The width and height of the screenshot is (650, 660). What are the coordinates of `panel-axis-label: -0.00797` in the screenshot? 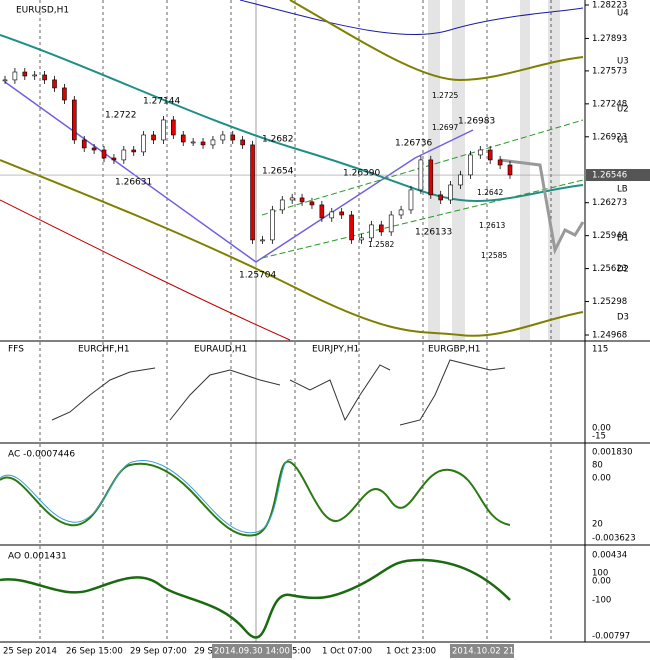 It's located at (611, 637).